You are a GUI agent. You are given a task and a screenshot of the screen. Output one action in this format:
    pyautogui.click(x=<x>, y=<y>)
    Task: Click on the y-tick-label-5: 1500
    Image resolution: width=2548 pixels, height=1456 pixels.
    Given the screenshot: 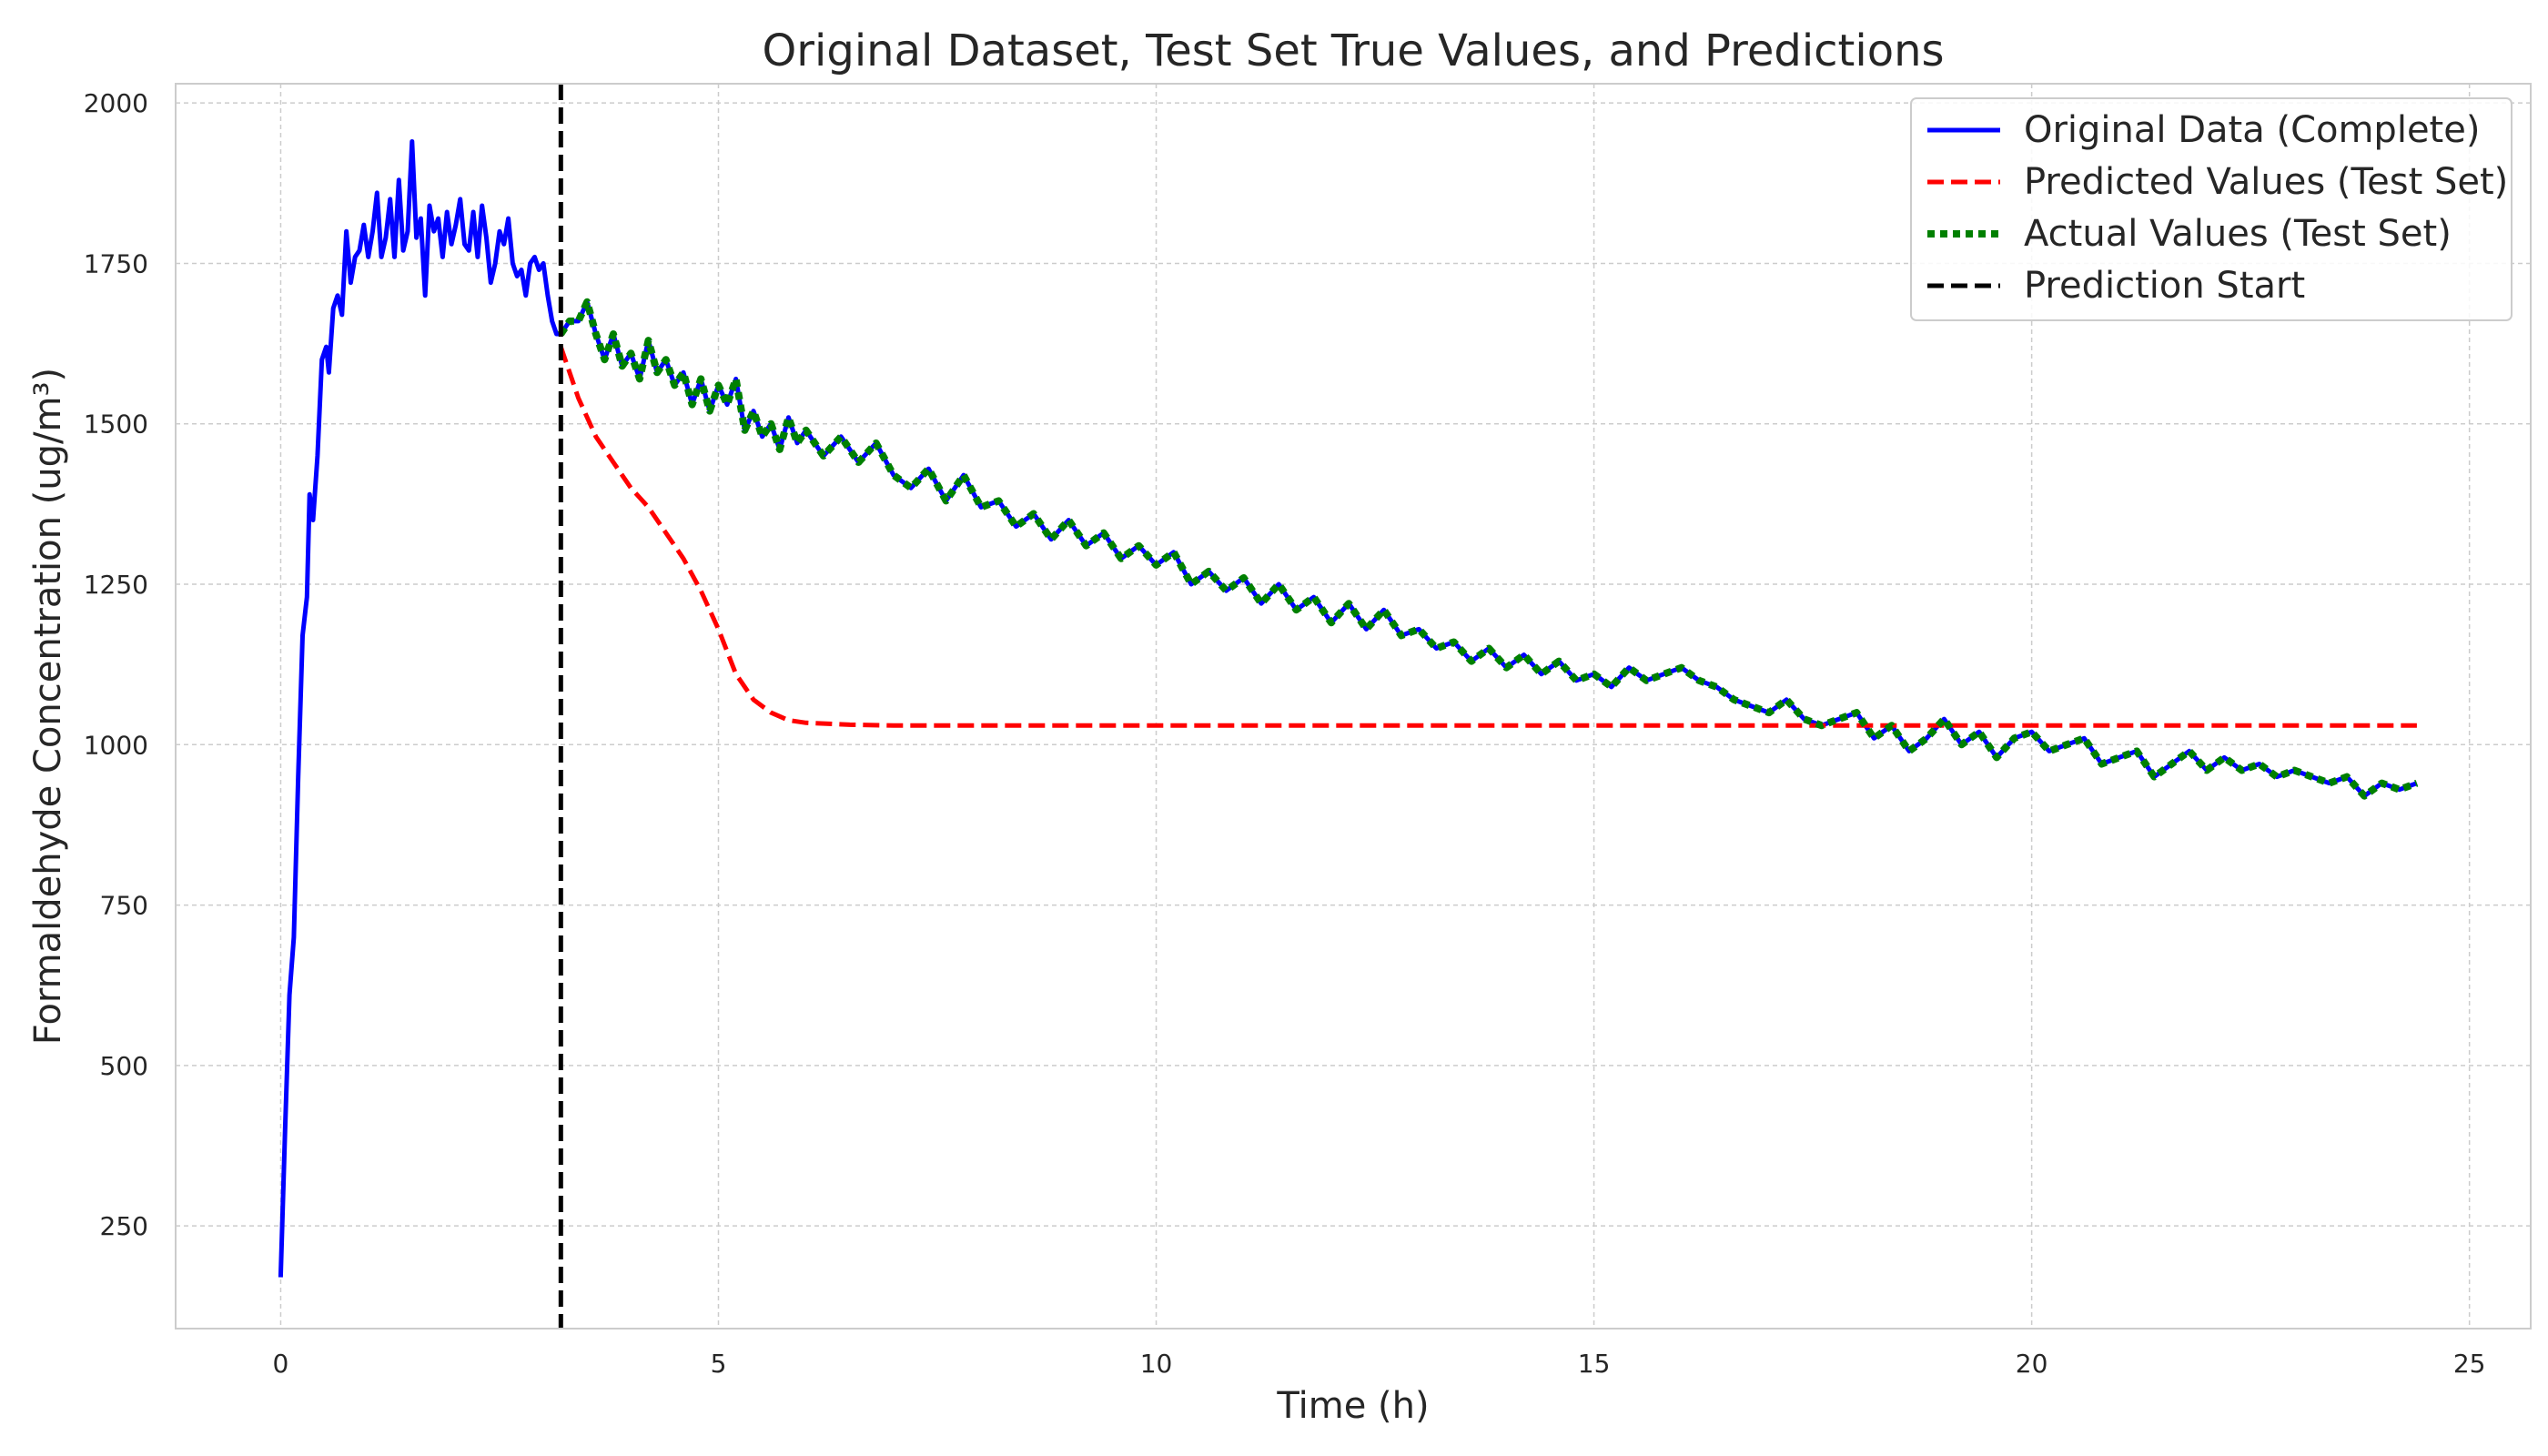 What is the action you would take?
    pyautogui.click(x=116, y=425)
    